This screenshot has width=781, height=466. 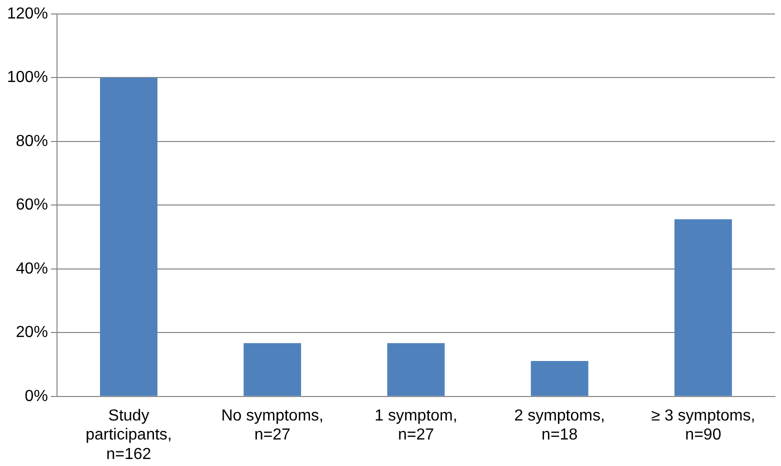 I want to click on x-tick-label: No symptoms, n=27, so click(x=272, y=425).